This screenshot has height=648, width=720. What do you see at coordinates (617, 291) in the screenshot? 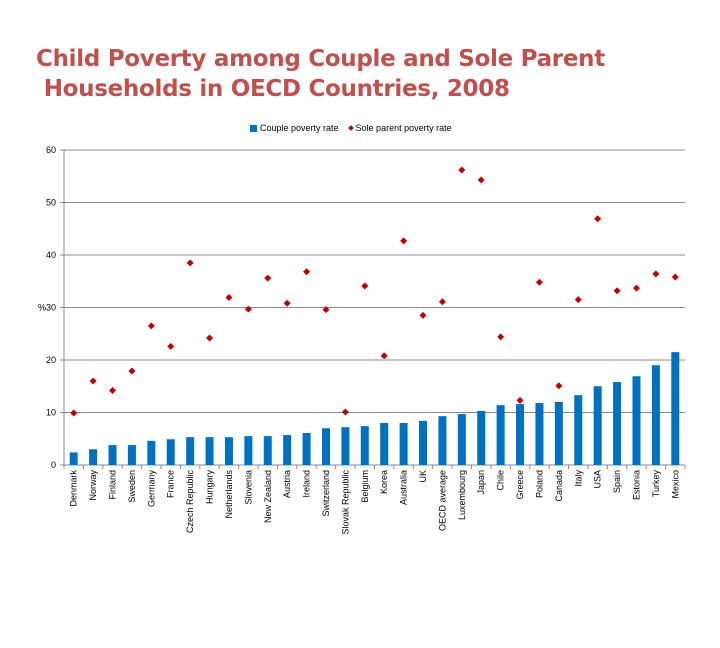
I see `point-spain` at bounding box center [617, 291].